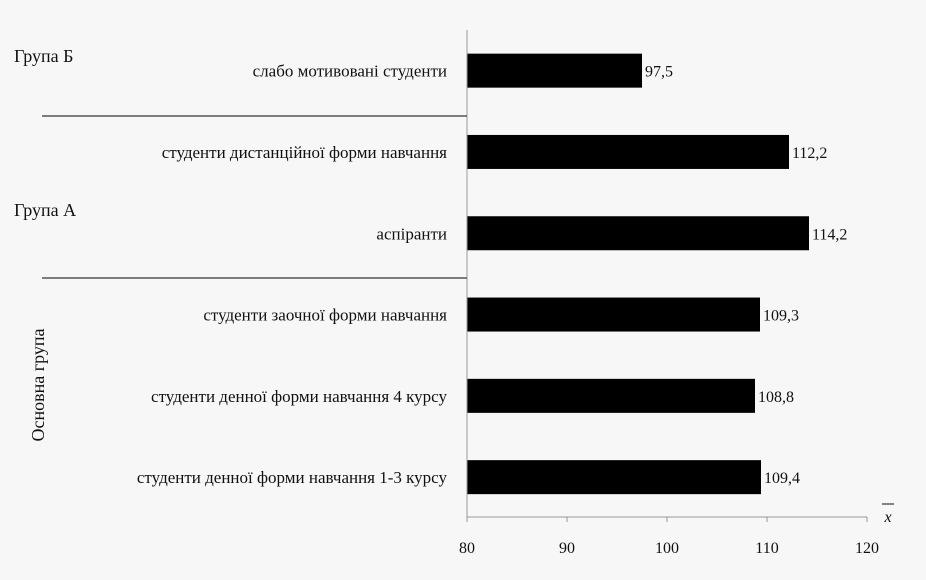  Describe the element at coordinates (350, 71) in the screenshot. I see `category-label-0: слабо мотивовані студенти` at that location.